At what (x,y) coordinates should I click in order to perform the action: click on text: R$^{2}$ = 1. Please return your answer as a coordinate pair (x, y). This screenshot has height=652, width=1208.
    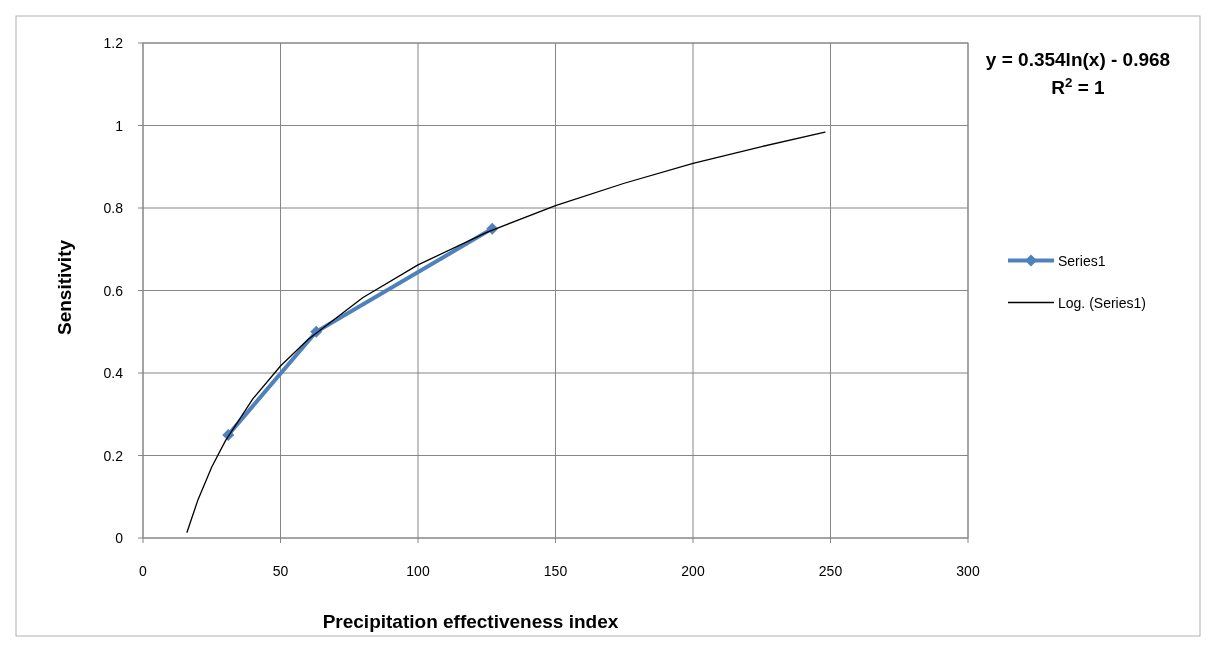
    Looking at the image, I should click on (1078, 86).